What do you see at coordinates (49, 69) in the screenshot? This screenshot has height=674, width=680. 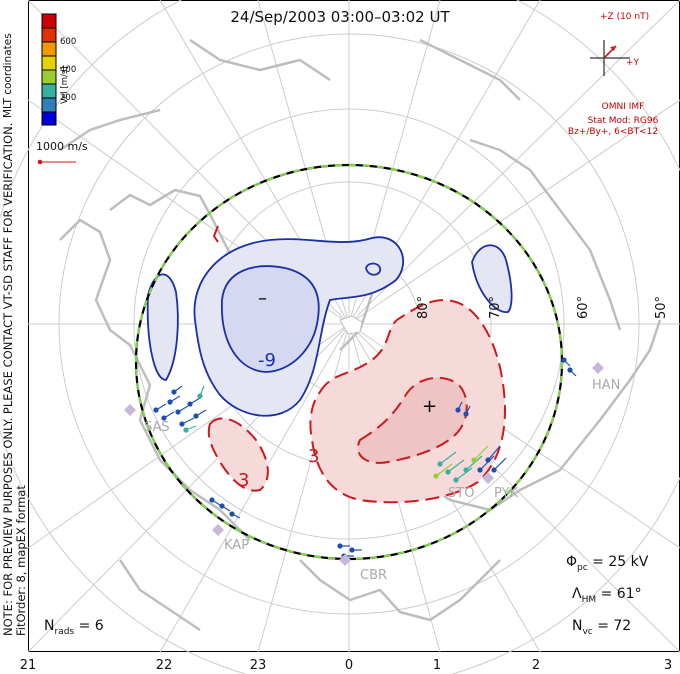 I see `colorbar` at bounding box center [49, 69].